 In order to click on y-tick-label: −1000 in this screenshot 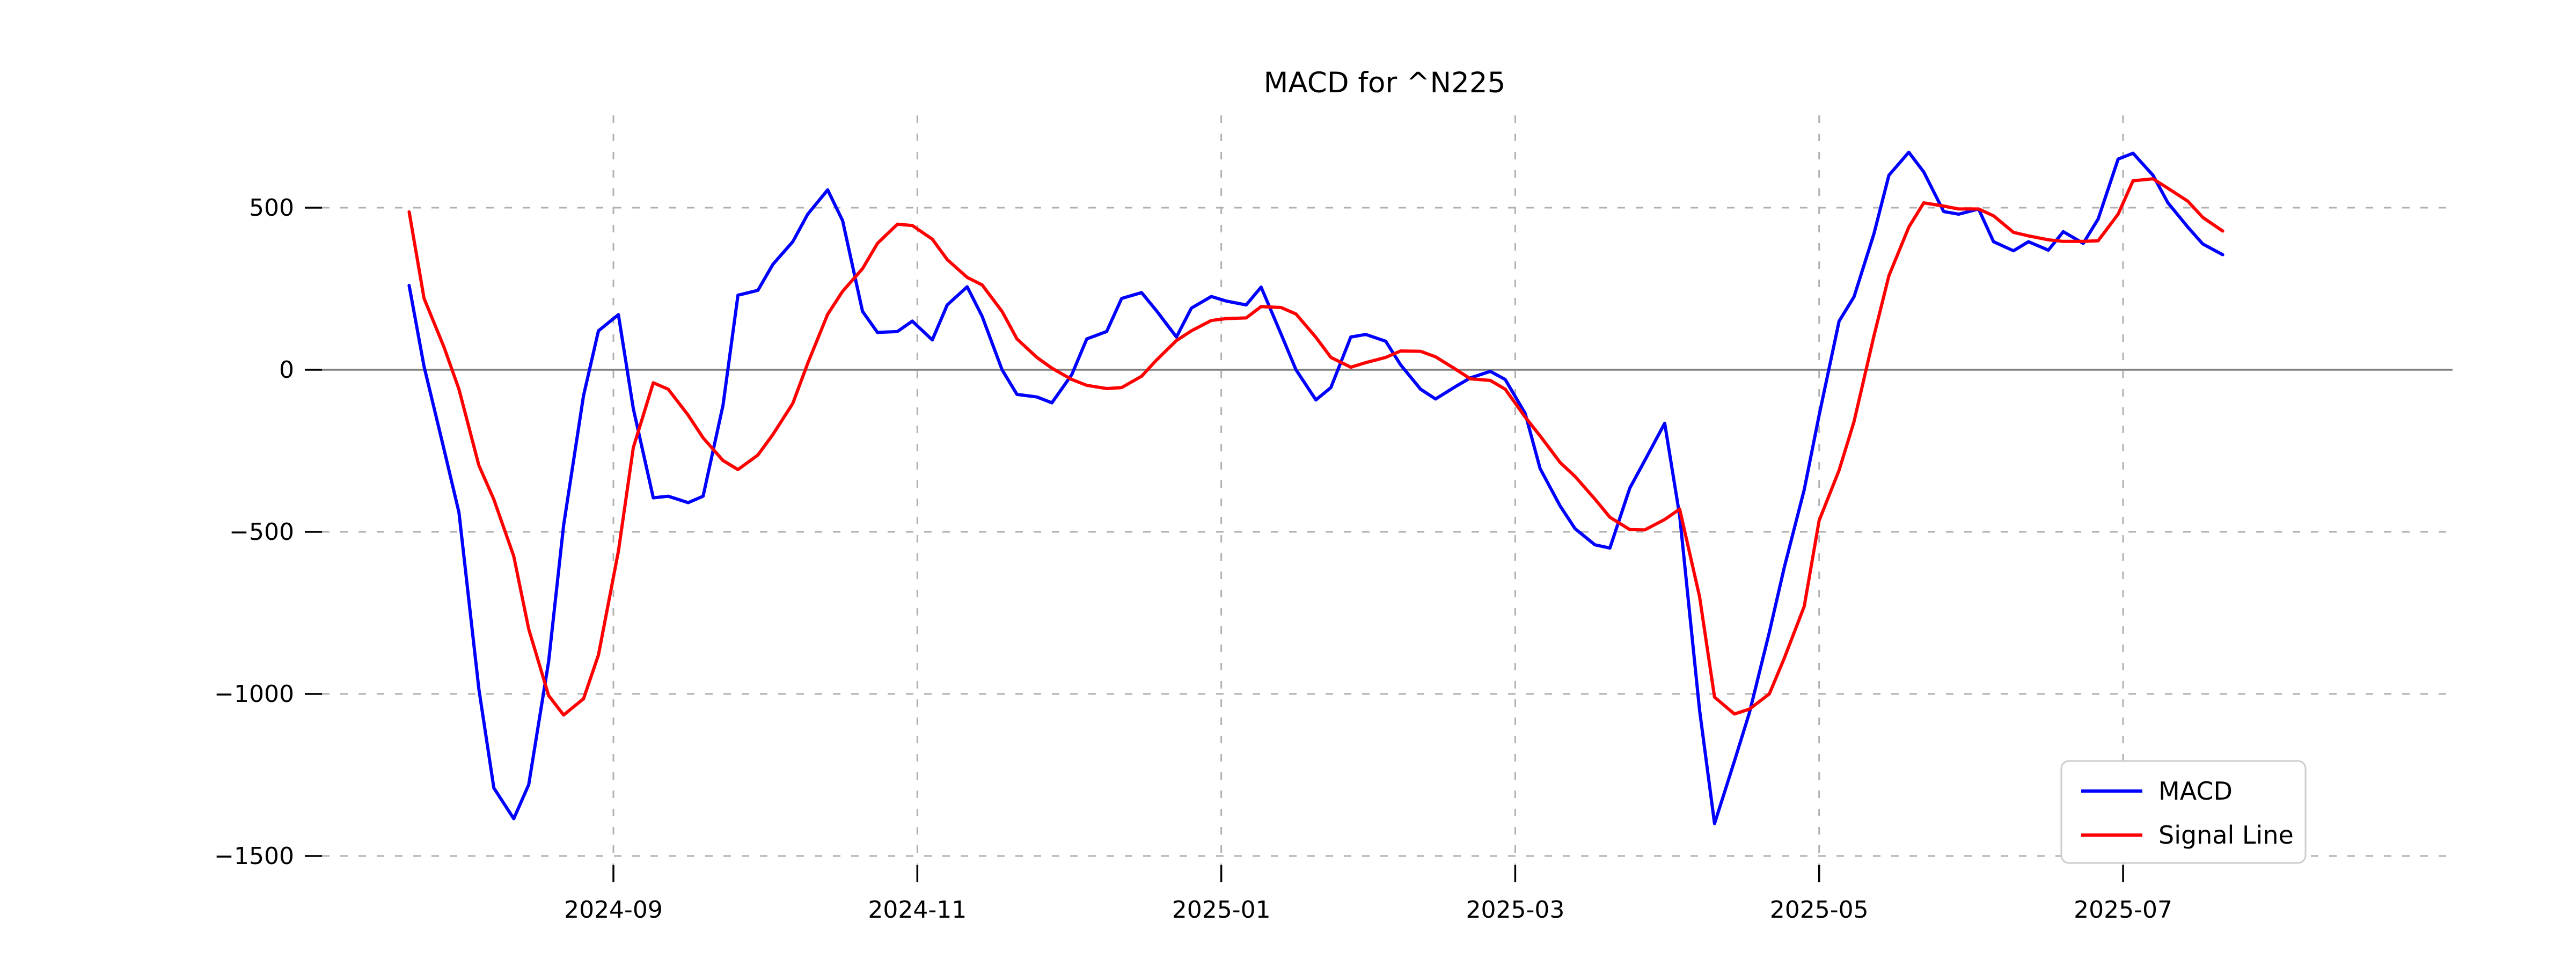, I will do `click(254, 694)`.